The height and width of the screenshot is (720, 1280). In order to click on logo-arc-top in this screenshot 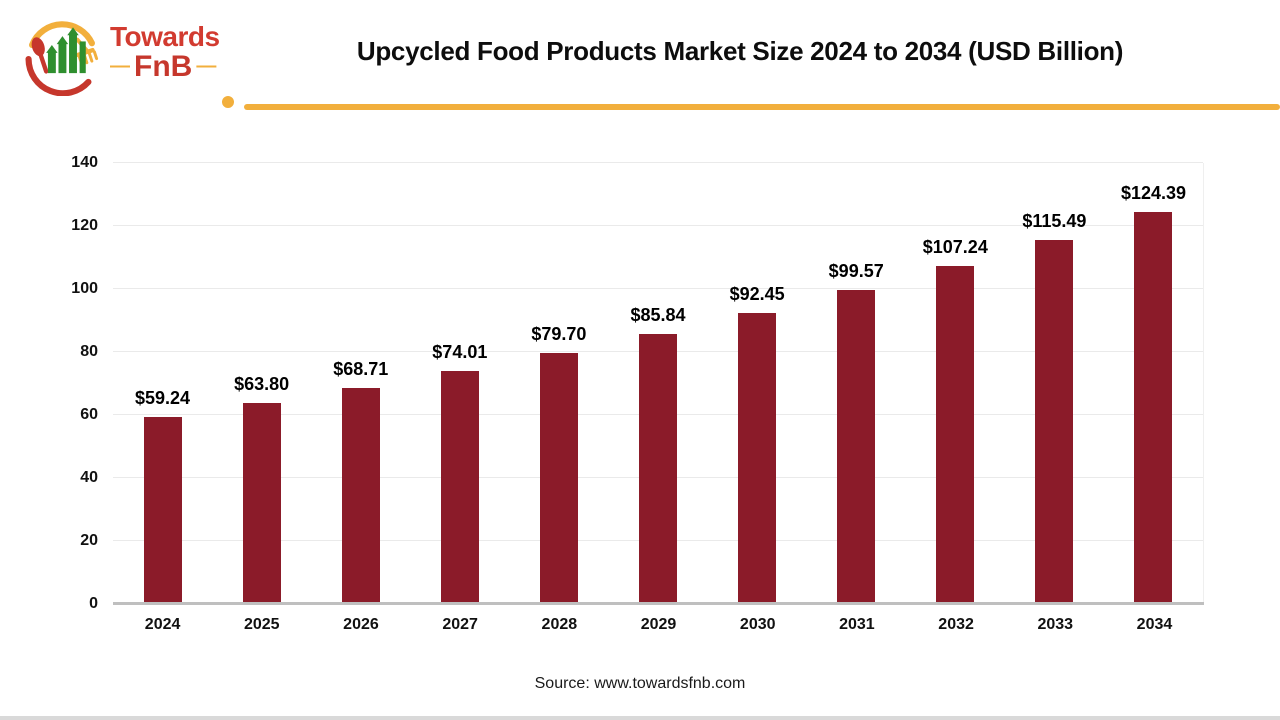, I will do `click(62, 35)`.